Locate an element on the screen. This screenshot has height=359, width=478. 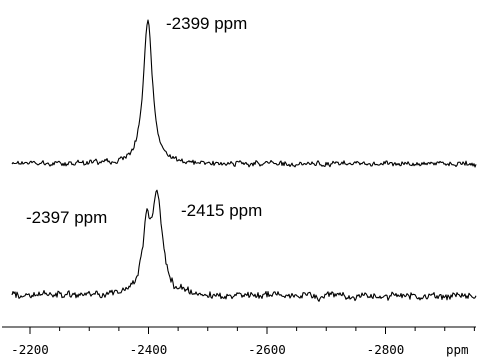
x-axis-unit-label: ppm is located at coordinates (457, 349).